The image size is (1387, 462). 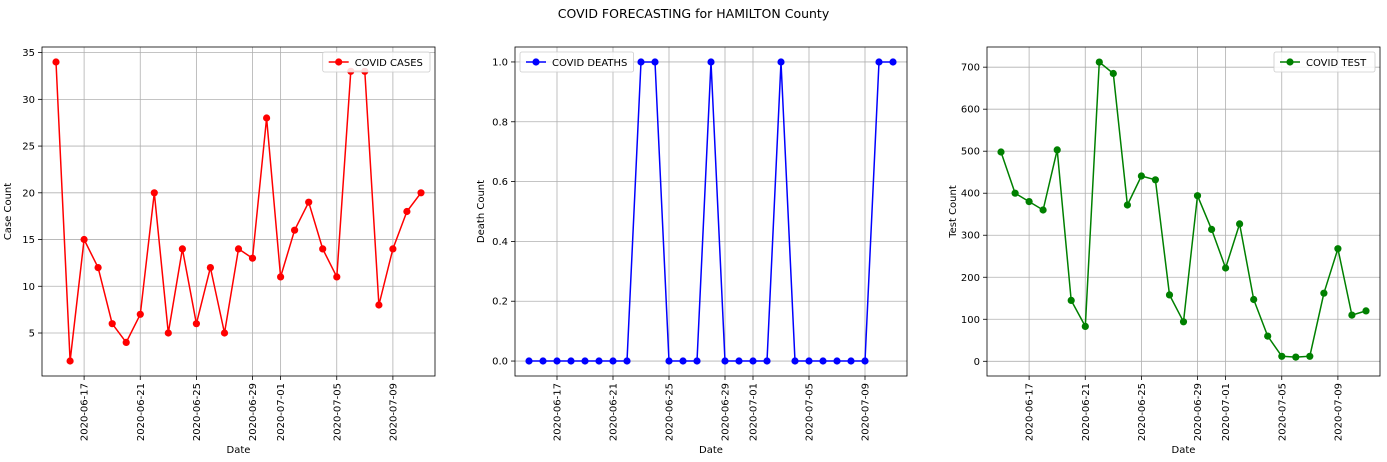 I want to click on y-tick-label: 0.6, so click(x=500, y=182).